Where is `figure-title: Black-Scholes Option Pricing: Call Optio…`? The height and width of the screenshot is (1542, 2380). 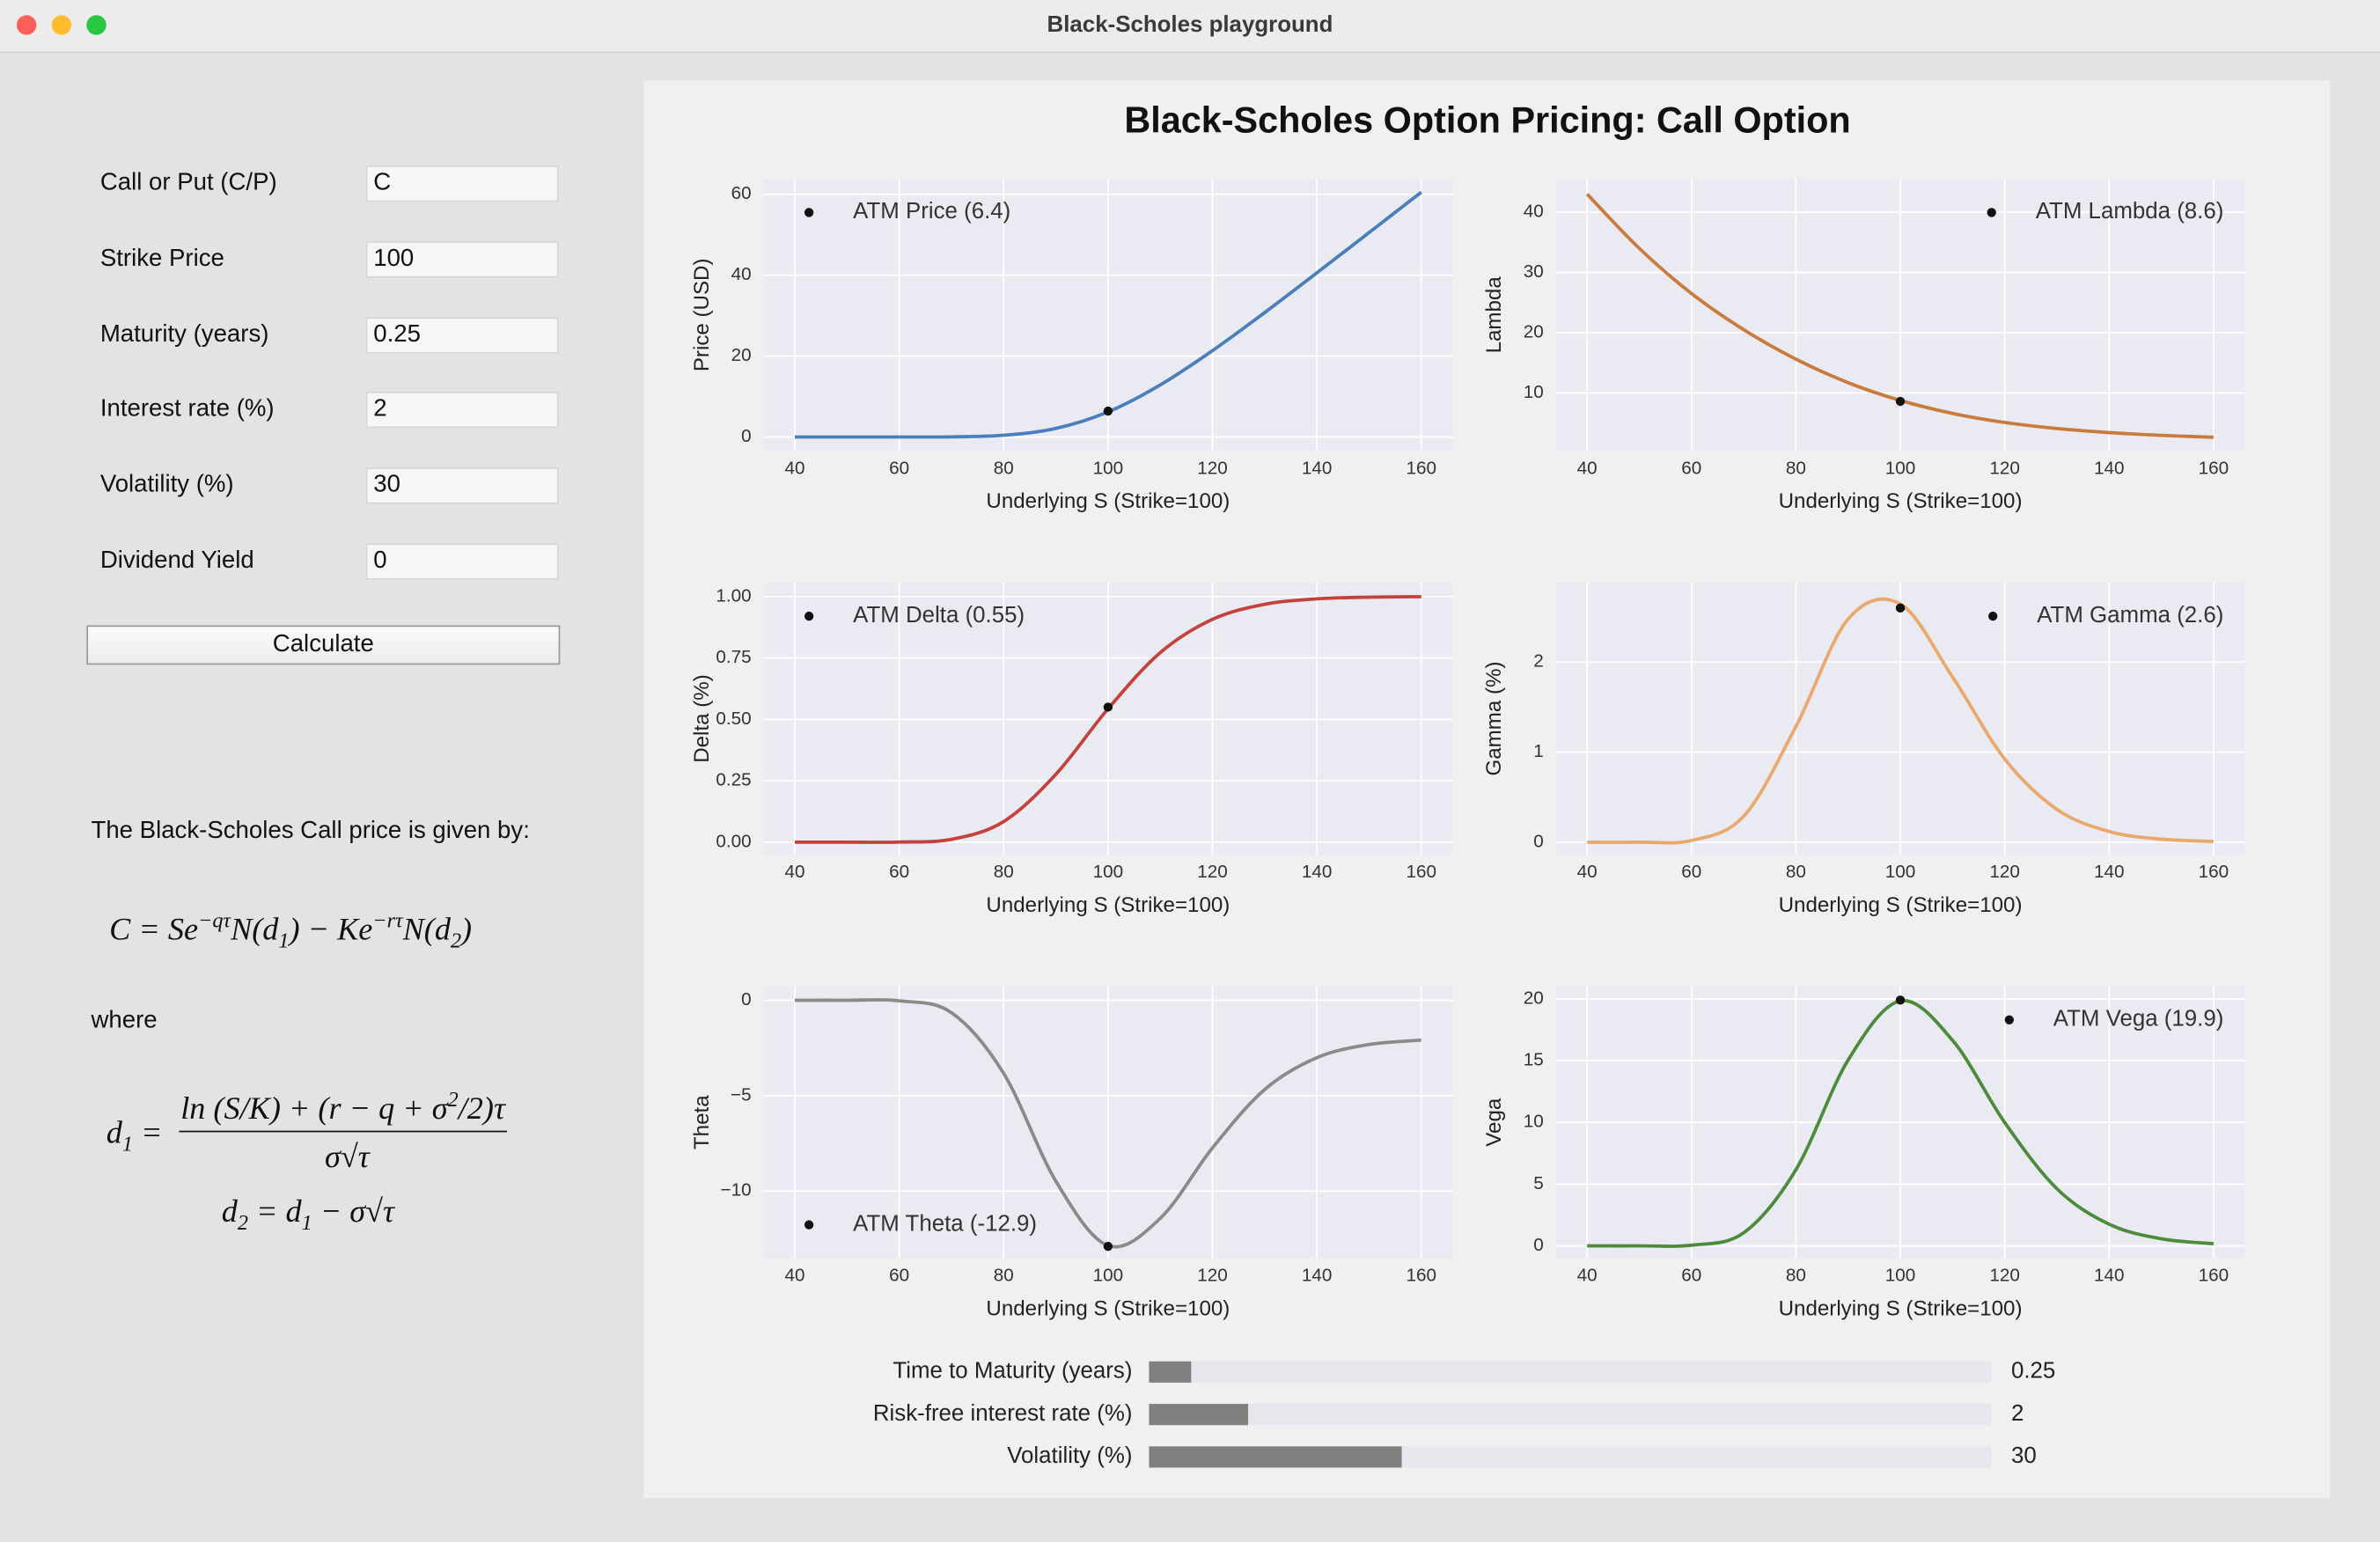 figure-title: Black-Scholes Option Pricing: Call Optio… is located at coordinates (1487, 120).